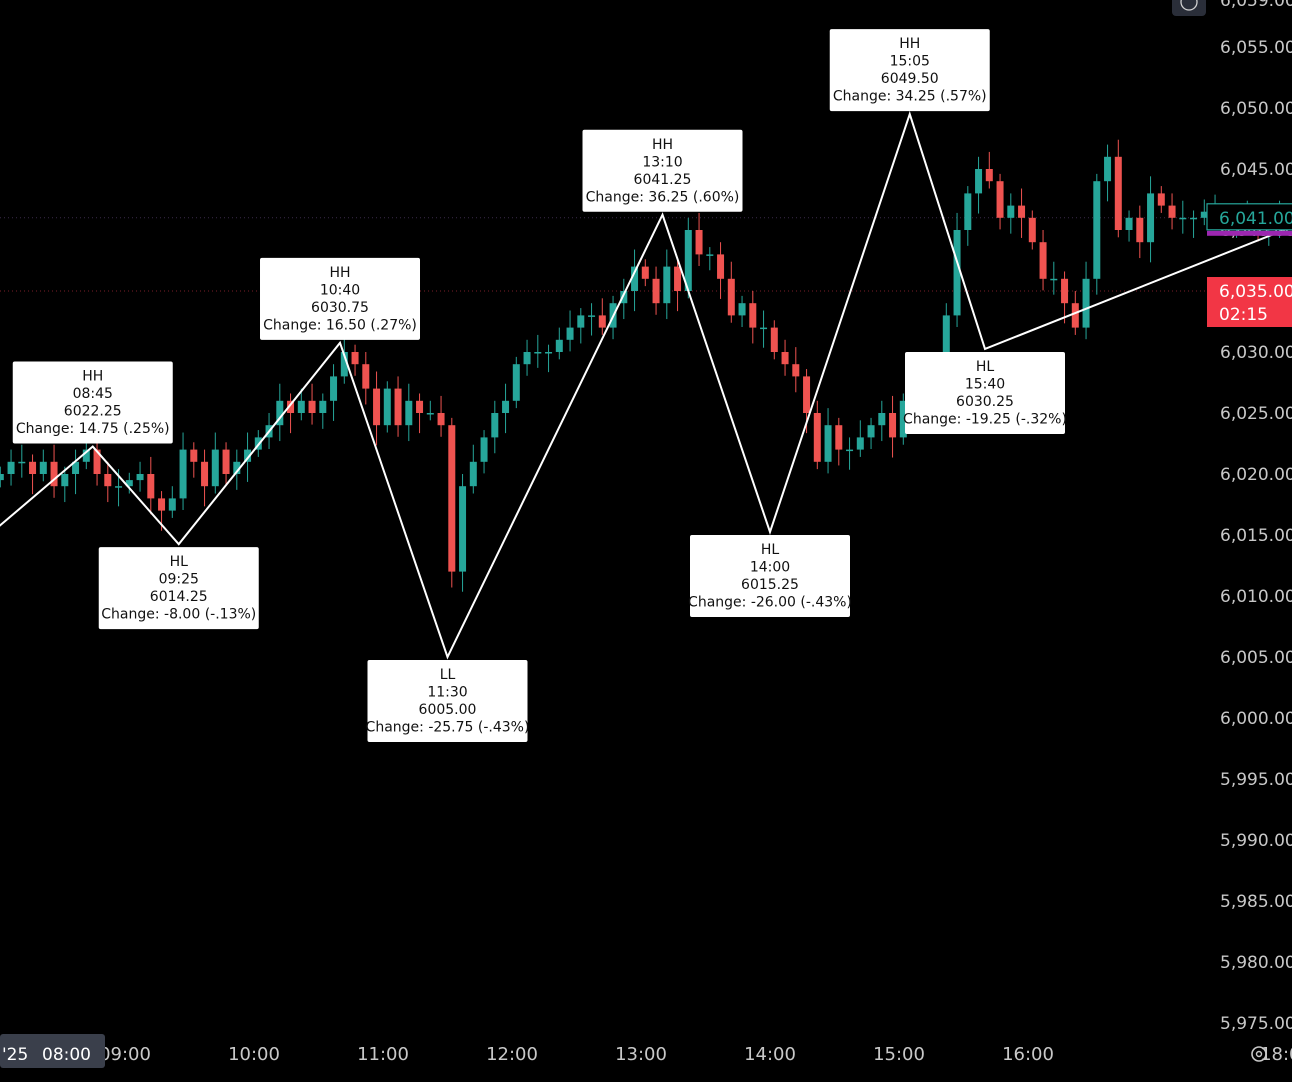 This screenshot has height=1082, width=1292. I want to click on info-button, so click(1189, 8).